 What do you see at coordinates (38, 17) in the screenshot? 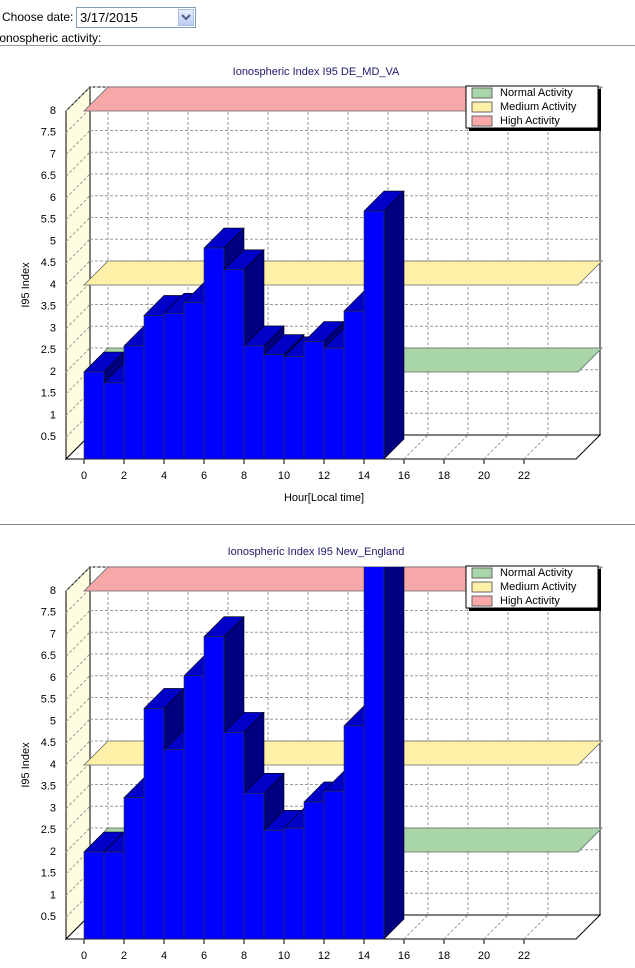
I see `date-label: Choose date:` at bounding box center [38, 17].